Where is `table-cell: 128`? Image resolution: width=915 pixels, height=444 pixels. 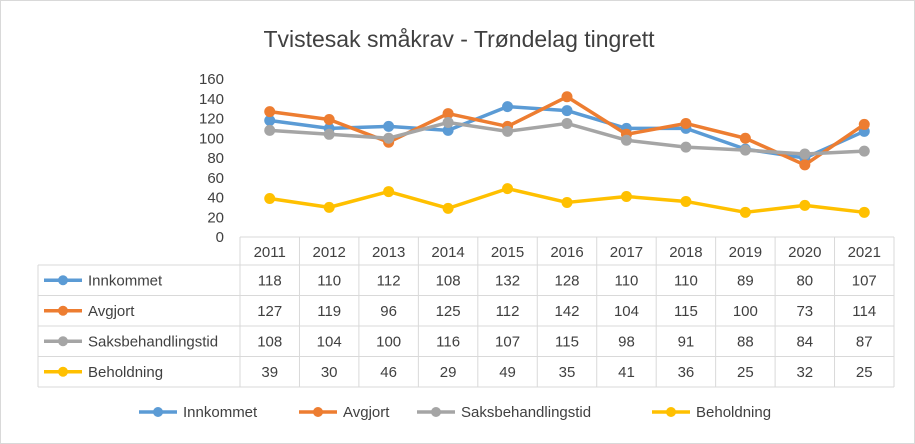
table-cell: 128 is located at coordinates (566, 280).